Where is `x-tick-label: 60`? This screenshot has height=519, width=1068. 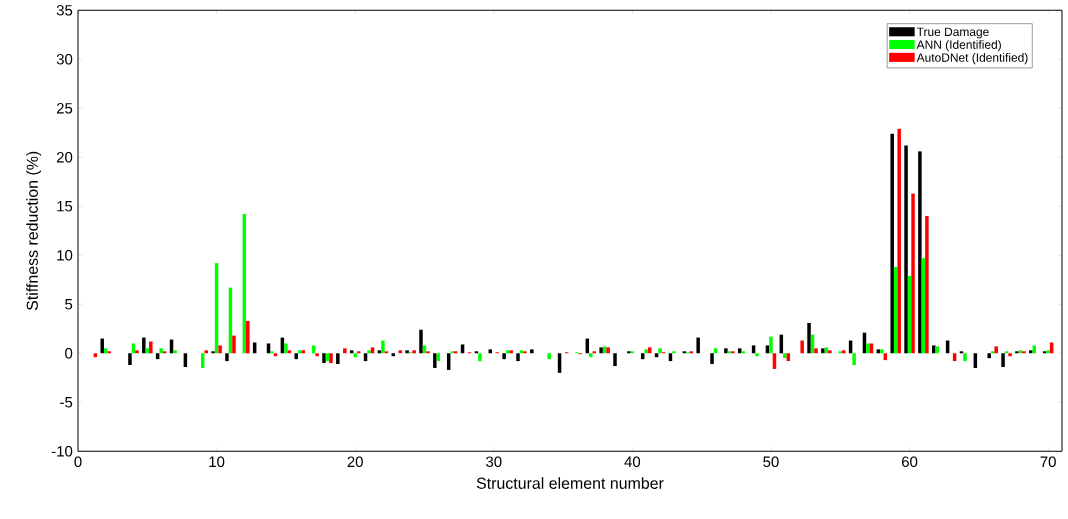
x-tick-label: 60 is located at coordinates (910, 461).